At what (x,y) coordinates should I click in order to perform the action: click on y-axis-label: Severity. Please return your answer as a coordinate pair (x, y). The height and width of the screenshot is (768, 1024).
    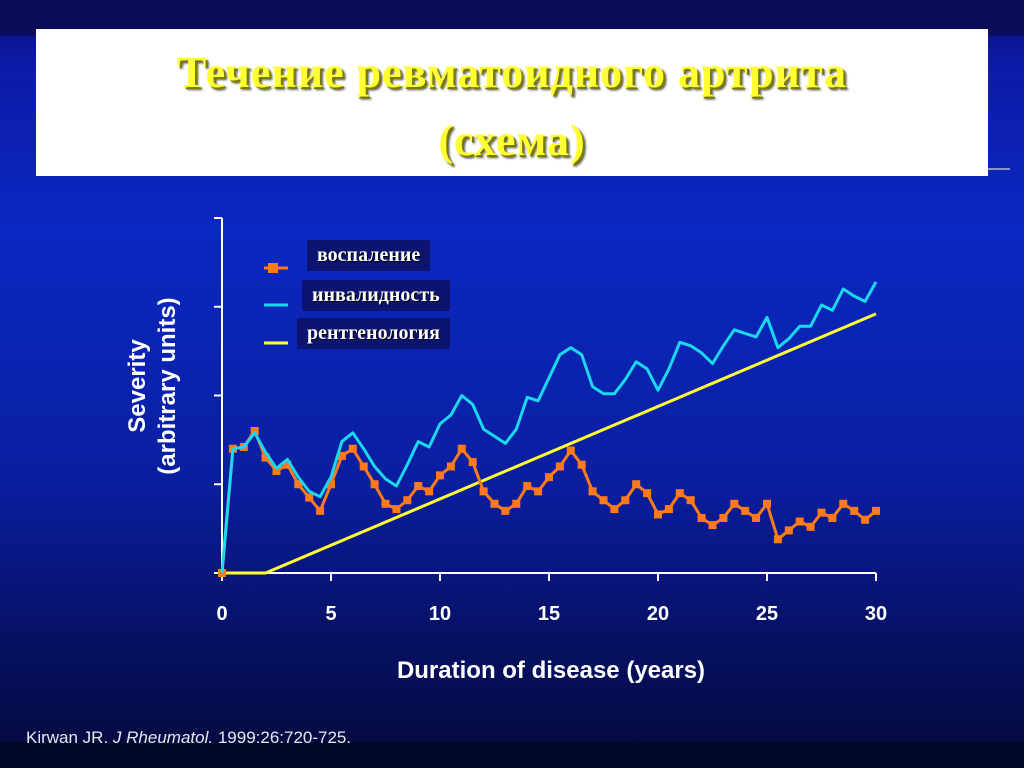
    Looking at the image, I should click on (137, 386).